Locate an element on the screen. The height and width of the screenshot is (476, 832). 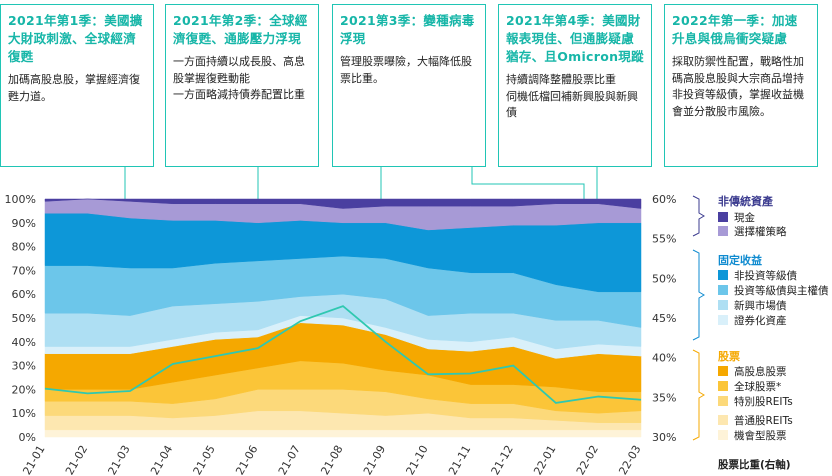
left-tick-label: 30% is located at coordinates (24, 366).